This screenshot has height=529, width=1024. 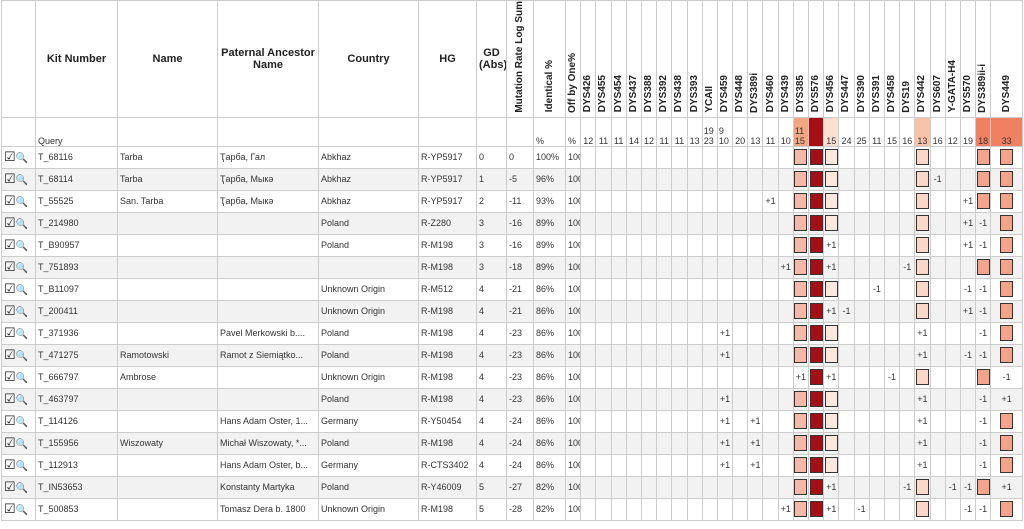 I want to click on cell-kit: T_666797, so click(x=76, y=377).